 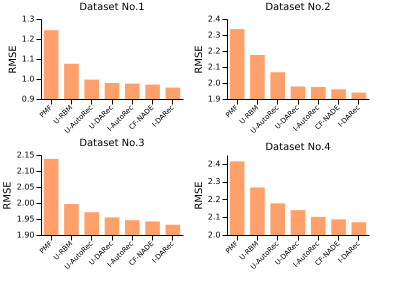 I want to click on y-tick-label: 1.0, so click(x=28, y=79).